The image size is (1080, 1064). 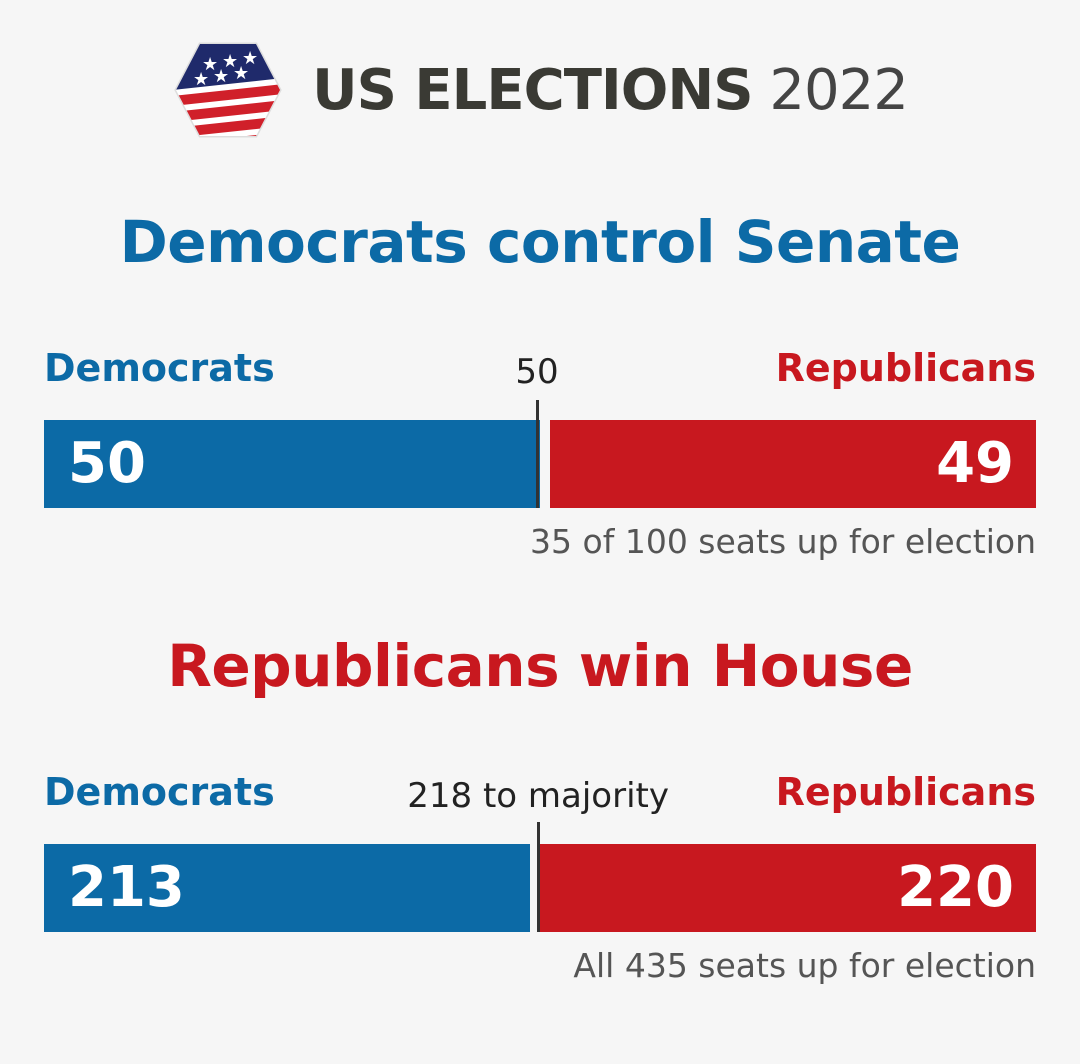 What do you see at coordinates (905, 792) in the screenshot?
I see `house-republicans-label: Republicans` at bounding box center [905, 792].